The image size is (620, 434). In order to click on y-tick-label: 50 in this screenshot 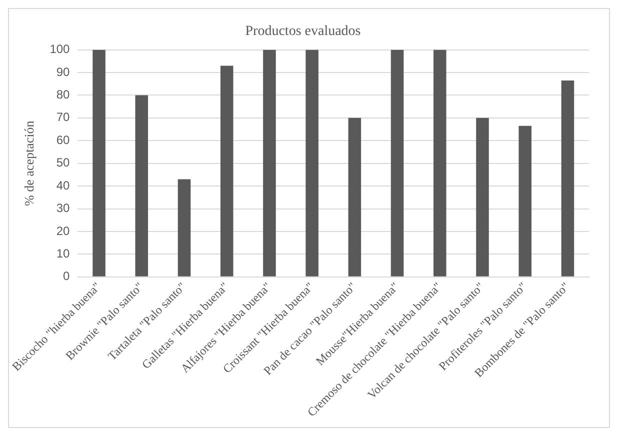, I will do `click(63, 163)`.